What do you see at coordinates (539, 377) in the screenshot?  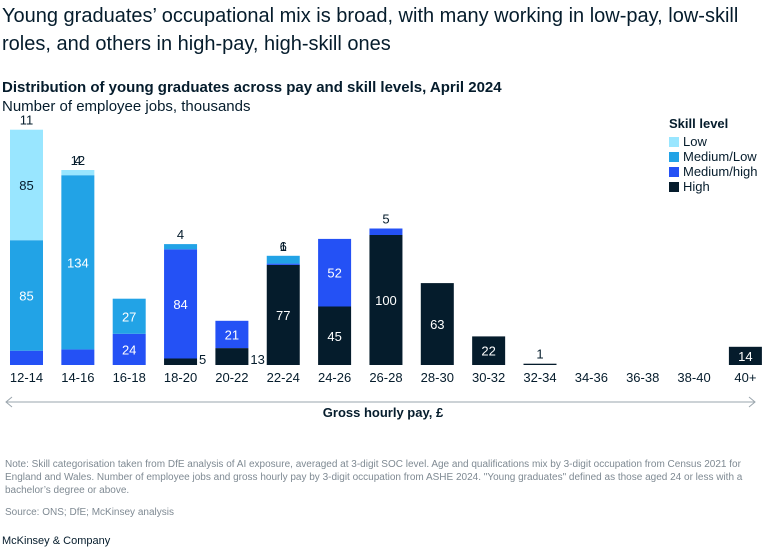 I see `x-tick-label-32-34: 32-34` at bounding box center [539, 377].